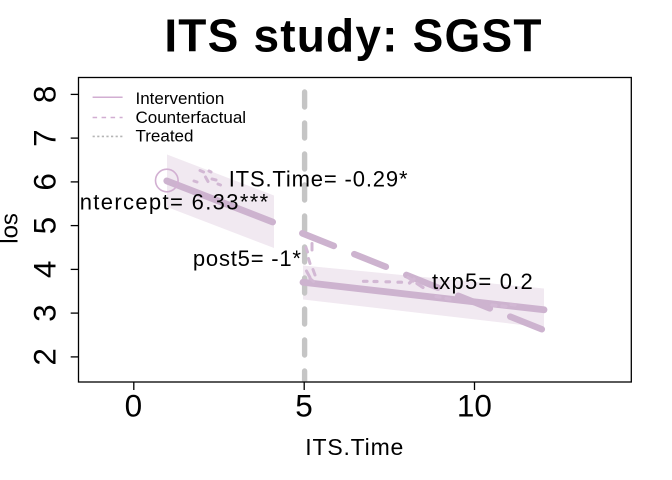 This screenshot has height=480, width=672. I want to click on svg-text: los, so click(12, 228).